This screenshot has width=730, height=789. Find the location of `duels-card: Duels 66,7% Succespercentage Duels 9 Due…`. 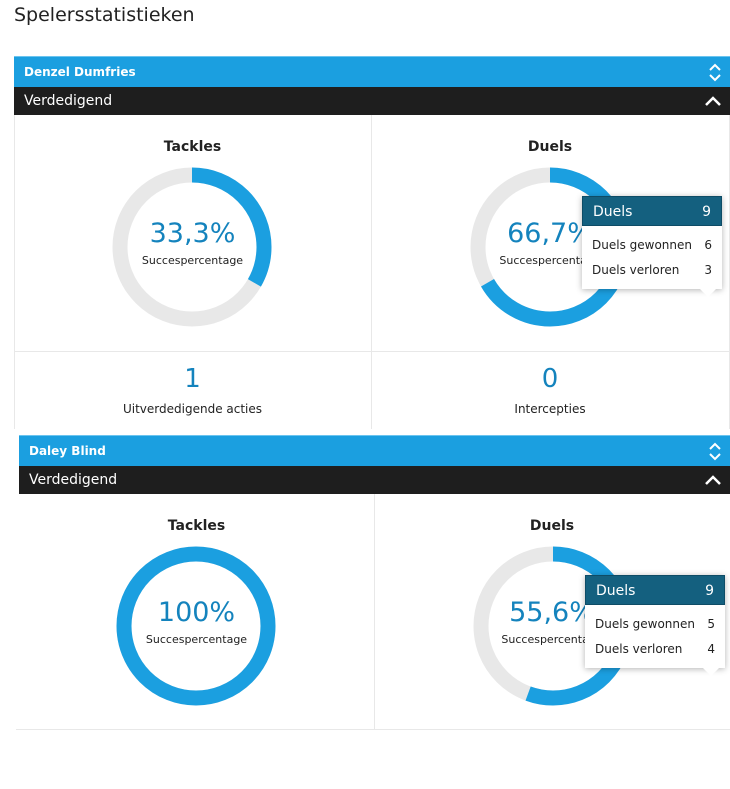

duels-card: Duels 66,7% Succespercentage Duels 9 Due… is located at coordinates (550, 233).